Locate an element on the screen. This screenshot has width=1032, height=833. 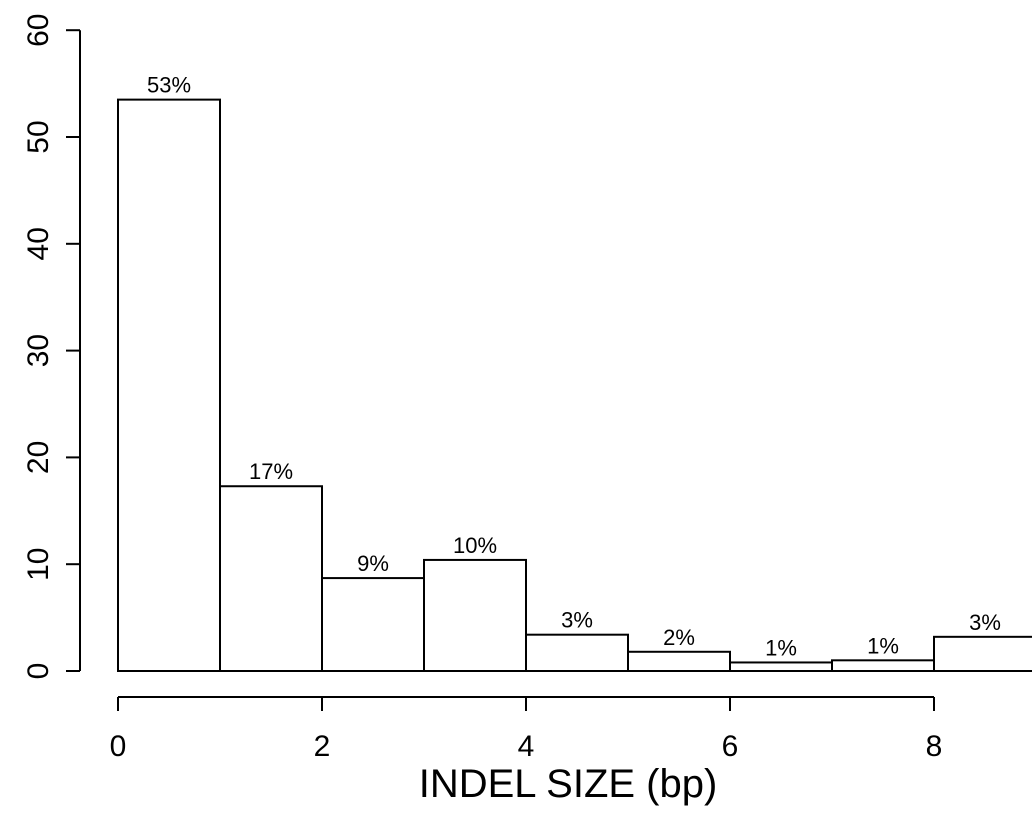
bar-value-label: 10% is located at coordinates (475, 545).